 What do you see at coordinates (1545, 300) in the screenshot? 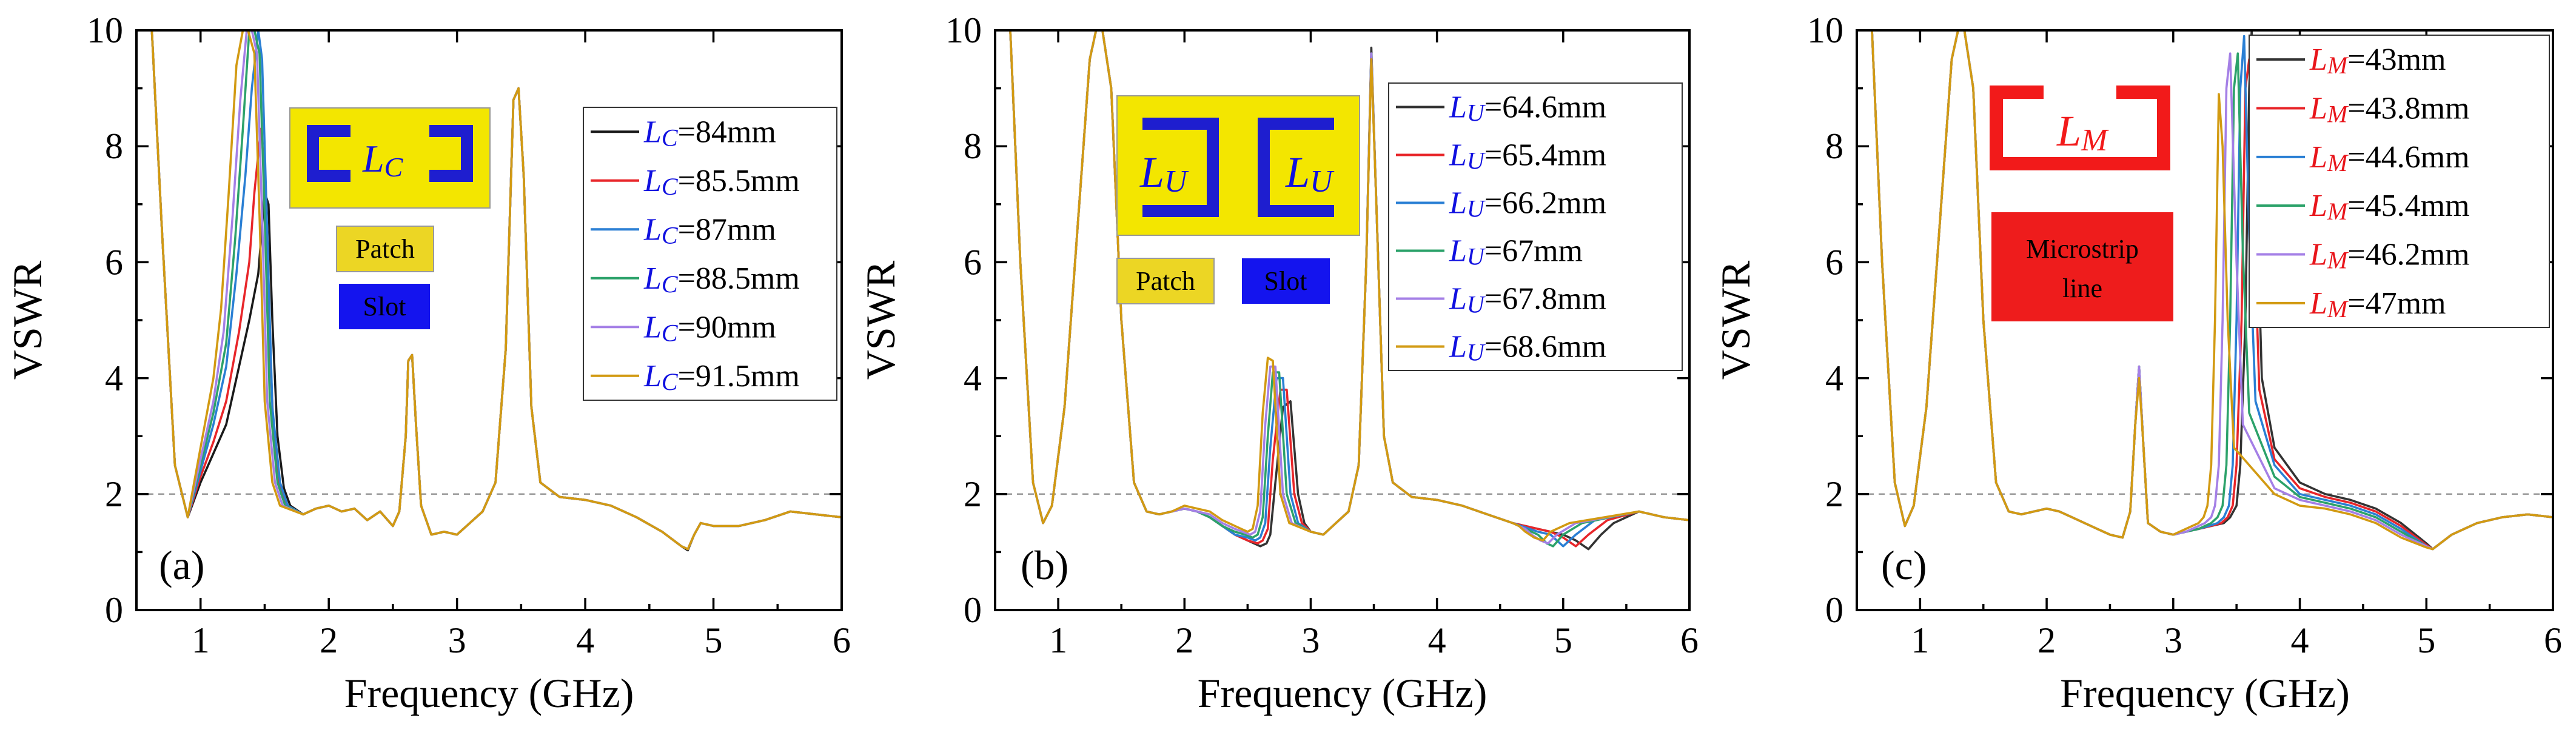
I see `legend-series-label: =67.8mm` at bounding box center [1545, 300].